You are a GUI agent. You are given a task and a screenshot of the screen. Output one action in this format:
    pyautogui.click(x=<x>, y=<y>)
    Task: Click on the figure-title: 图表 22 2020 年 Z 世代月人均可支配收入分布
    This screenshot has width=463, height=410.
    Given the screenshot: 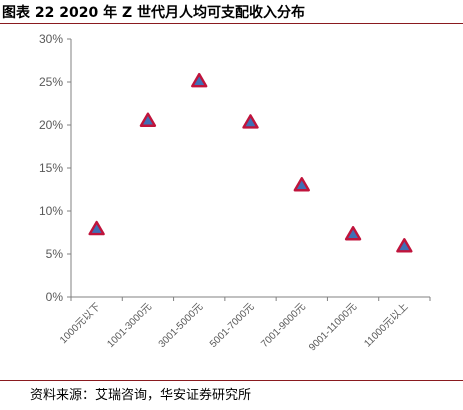 What is the action you would take?
    pyautogui.click(x=153, y=13)
    